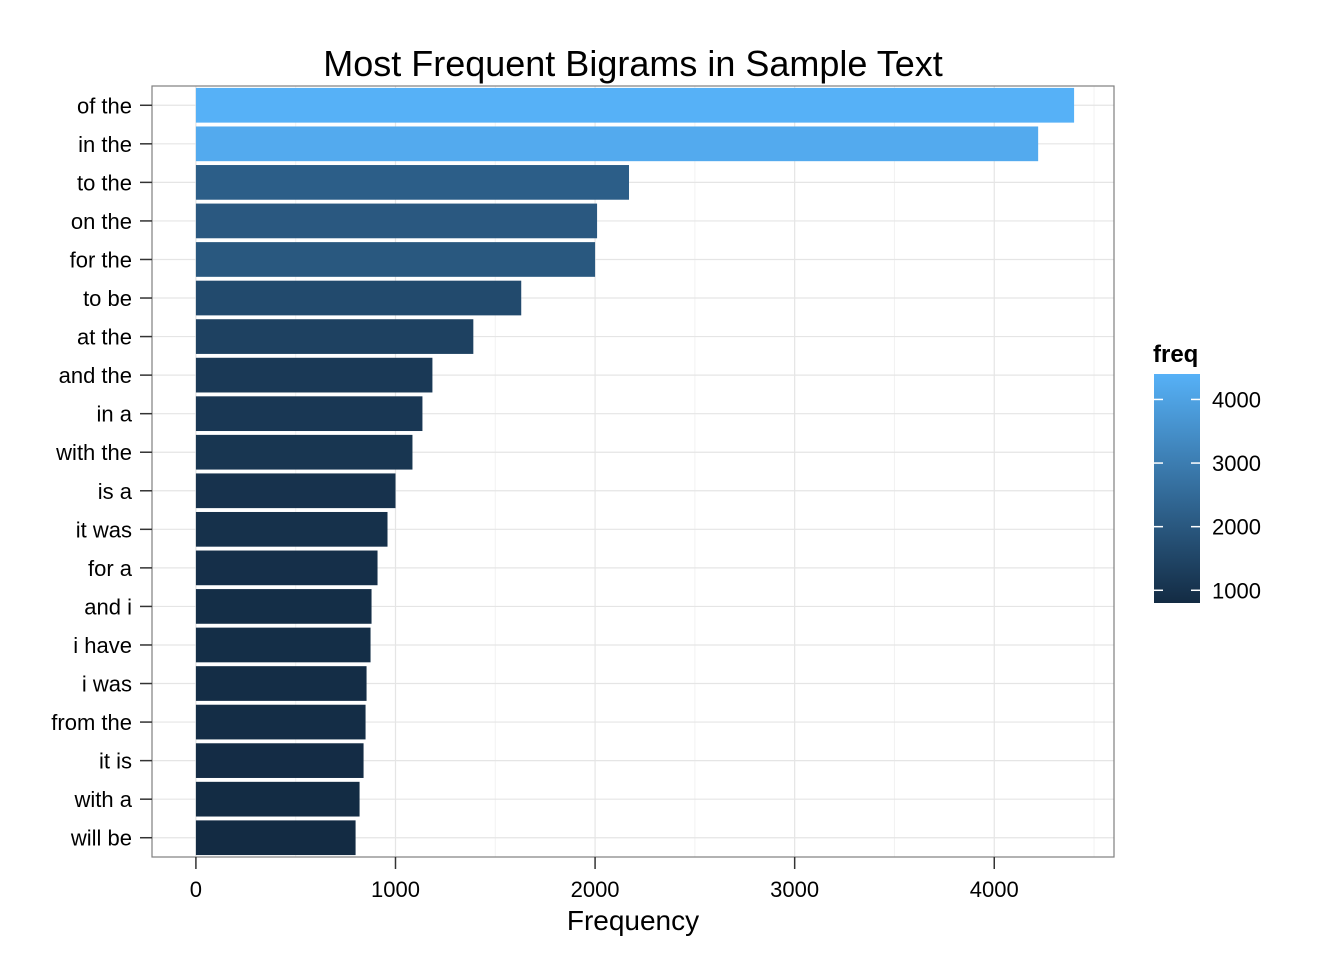  What do you see at coordinates (309, 414) in the screenshot?
I see `bar-in-a` at bounding box center [309, 414].